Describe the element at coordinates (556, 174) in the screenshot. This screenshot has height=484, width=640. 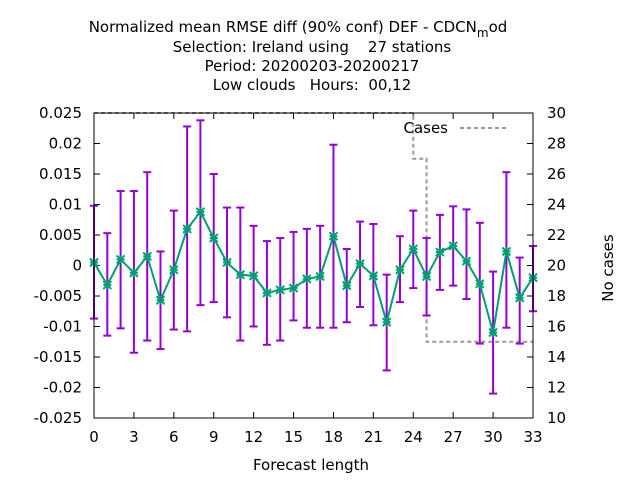
I see `y2-tick-label: 26` at that location.